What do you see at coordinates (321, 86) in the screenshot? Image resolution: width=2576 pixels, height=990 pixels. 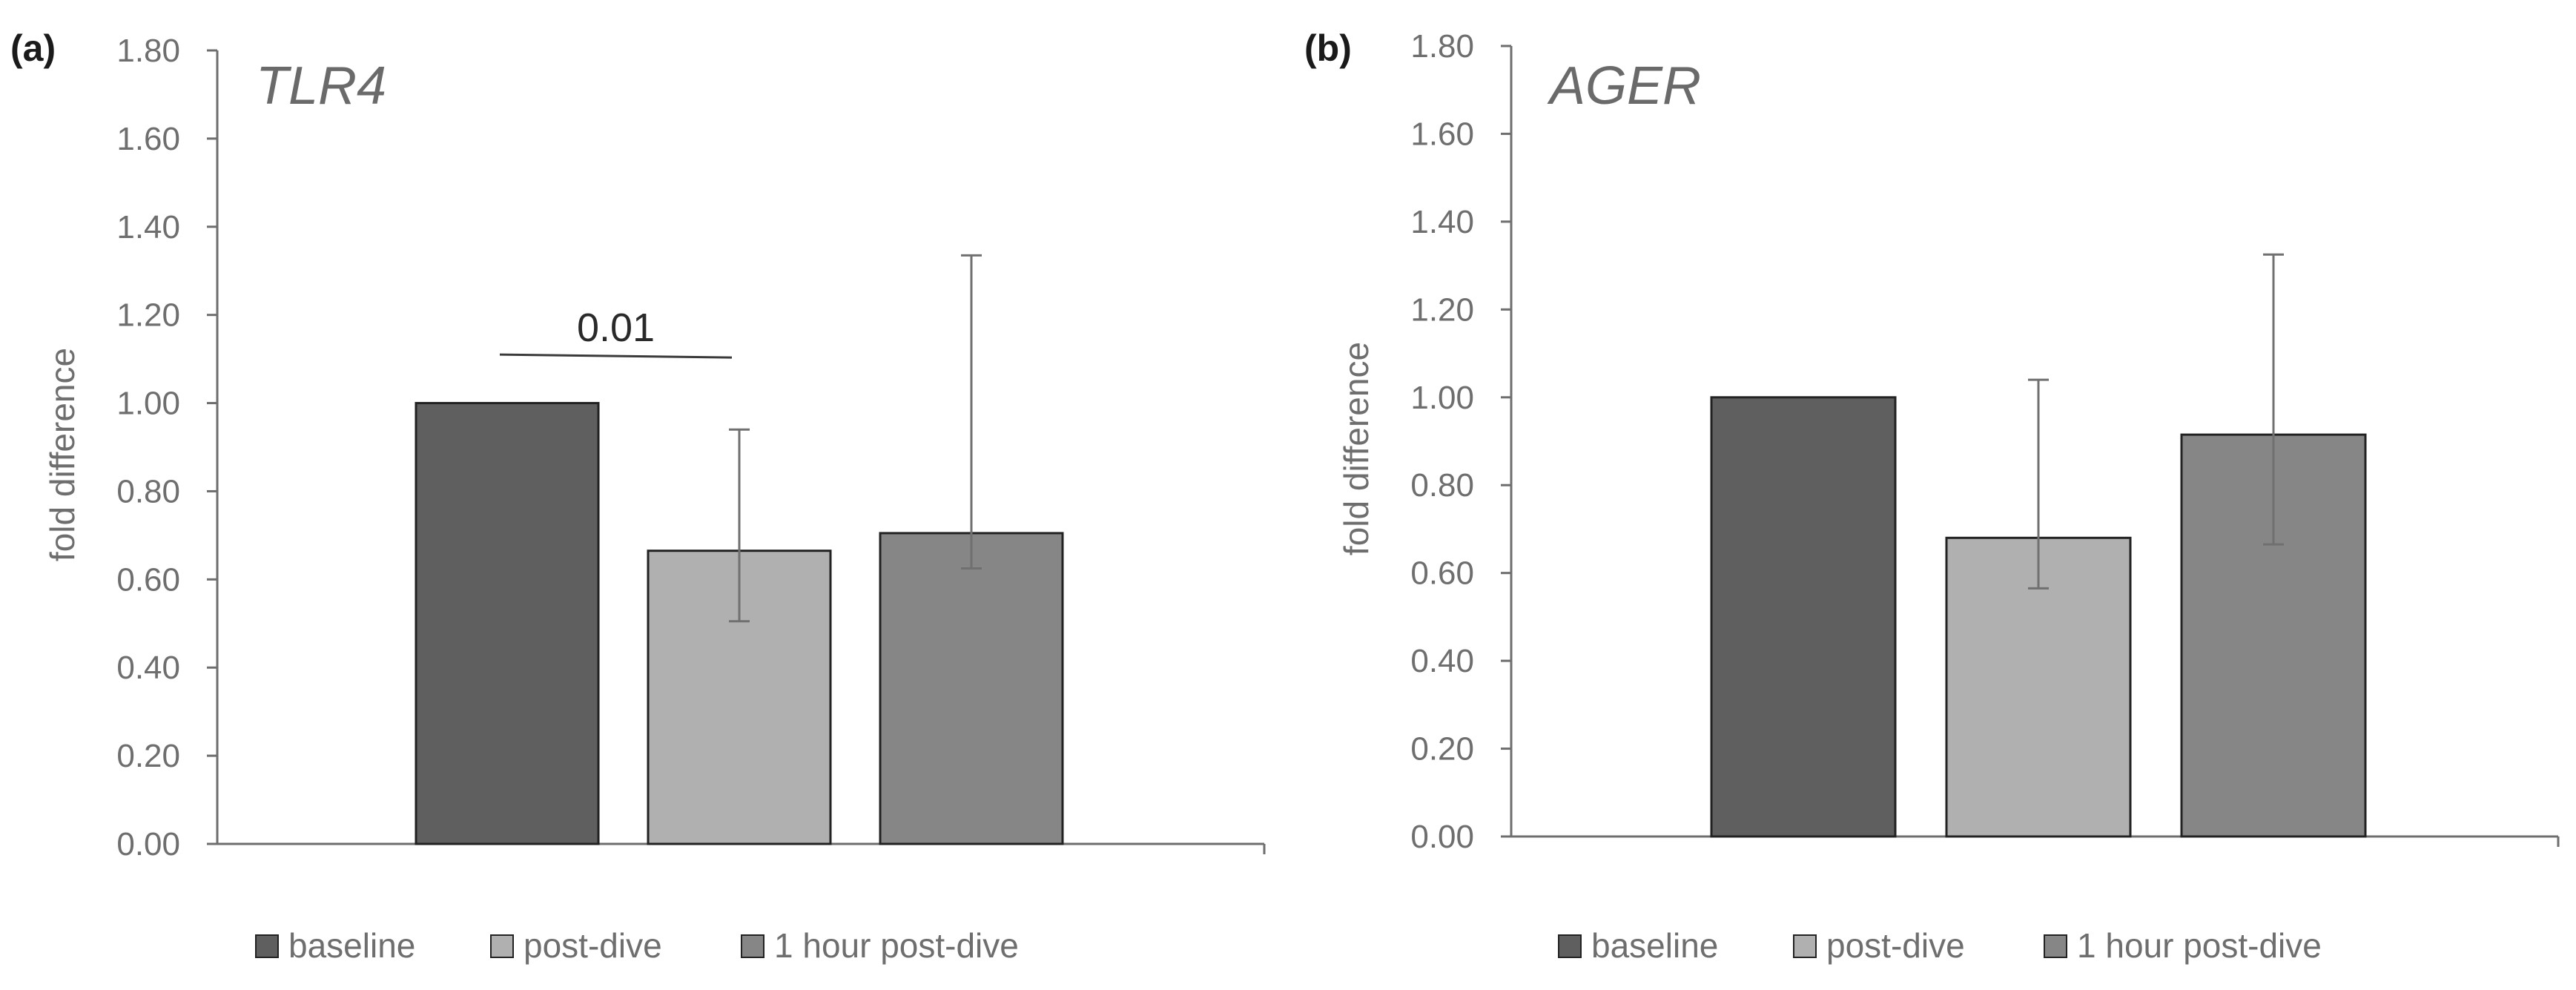 I see `chart-title: TLR4` at bounding box center [321, 86].